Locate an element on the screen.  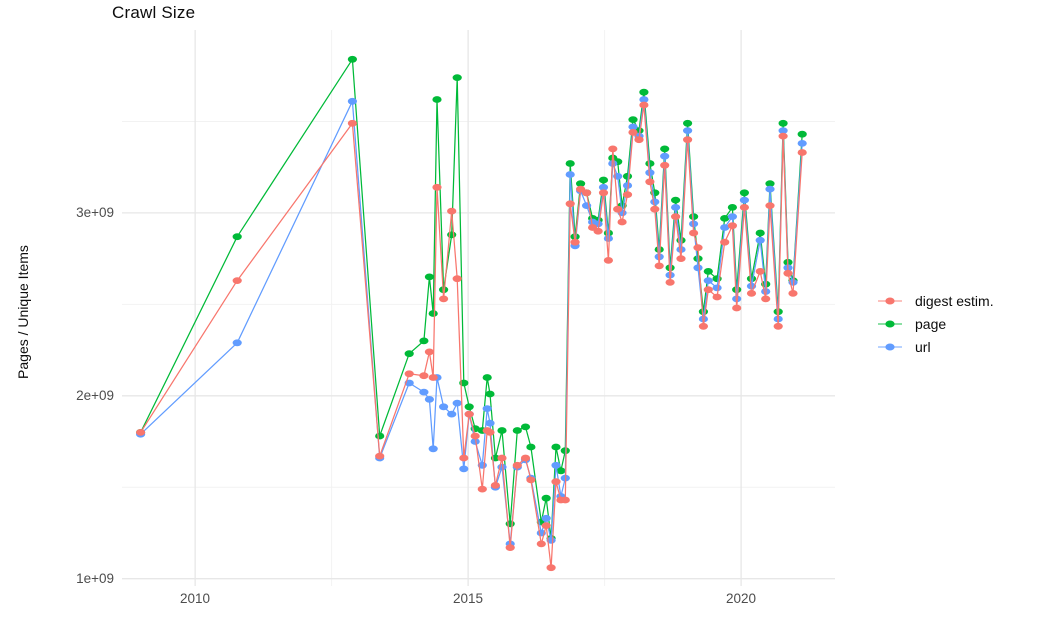
y-tick-label: 1e+09 is located at coordinates (95, 578).